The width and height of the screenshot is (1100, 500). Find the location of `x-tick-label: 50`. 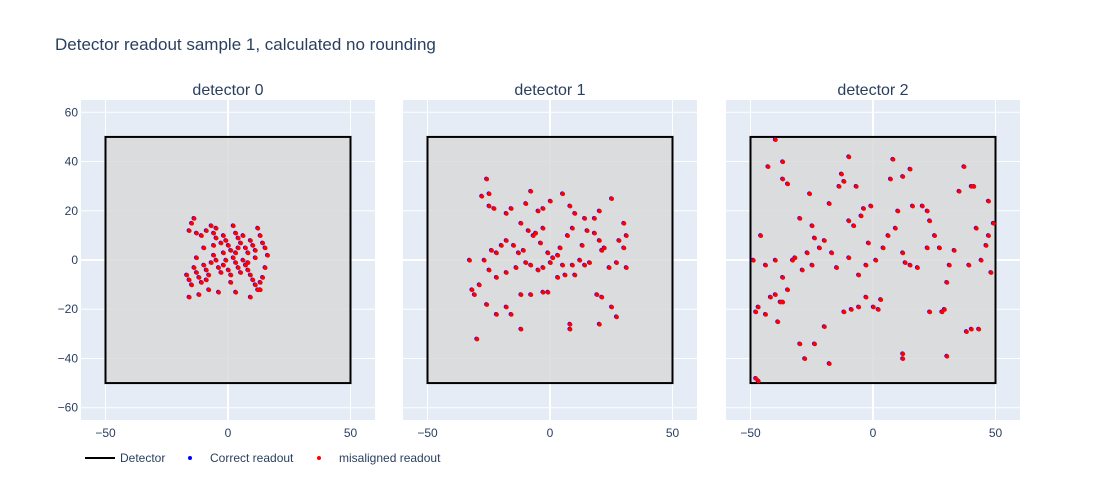

x-tick-label: 50 is located at coordinates (351, 433).